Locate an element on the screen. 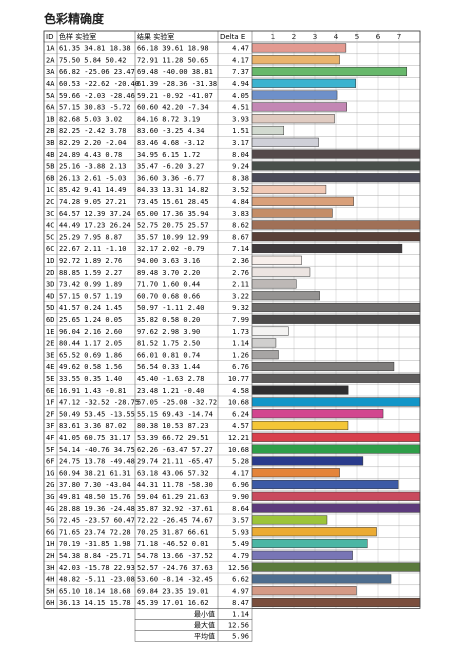 The width and height of the screenshot is (449, 672). row-id: 3F is located at coordinates (50, 426).